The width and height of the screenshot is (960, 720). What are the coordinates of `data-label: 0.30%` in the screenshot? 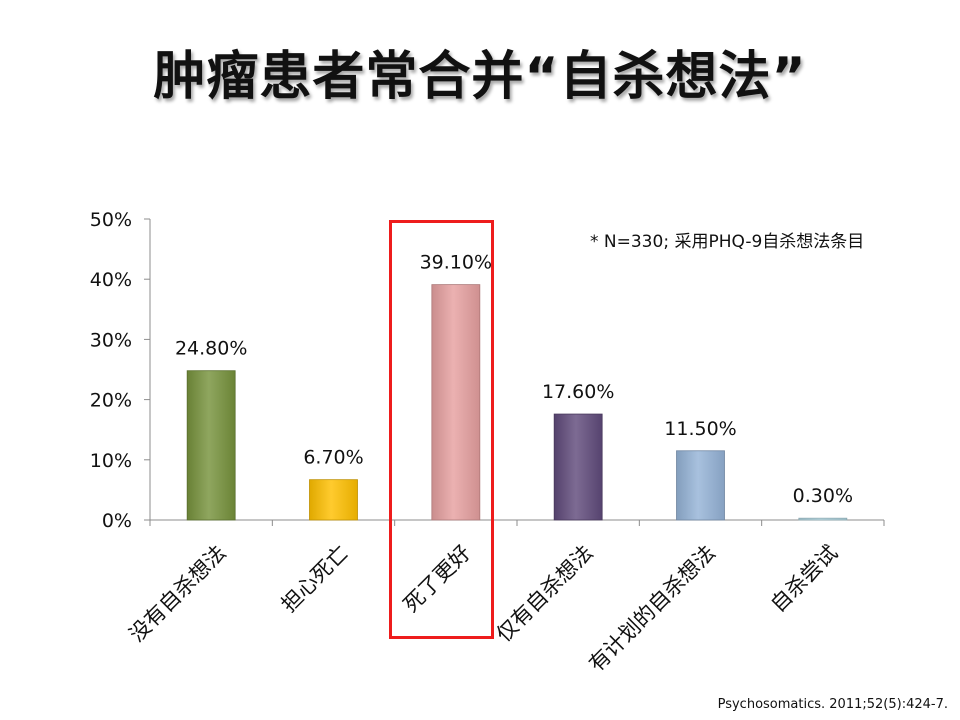 It's located at (823, 496).